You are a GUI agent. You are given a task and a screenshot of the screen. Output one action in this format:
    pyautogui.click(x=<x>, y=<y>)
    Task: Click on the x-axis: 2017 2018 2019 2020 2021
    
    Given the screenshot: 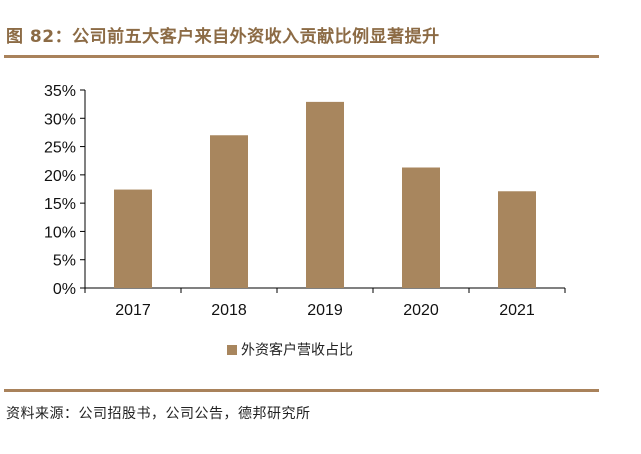 What is the action you would take?
    pyautogui.click(x=325, y=303)
    